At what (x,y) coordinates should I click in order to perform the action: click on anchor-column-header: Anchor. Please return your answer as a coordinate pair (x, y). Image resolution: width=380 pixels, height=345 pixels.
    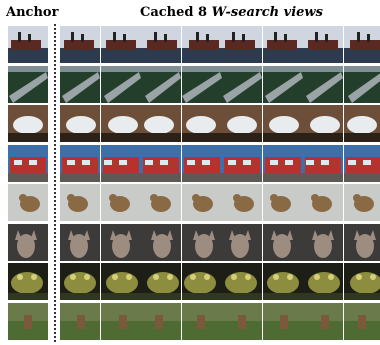
    Looking at the image, I should click on (32, 12).